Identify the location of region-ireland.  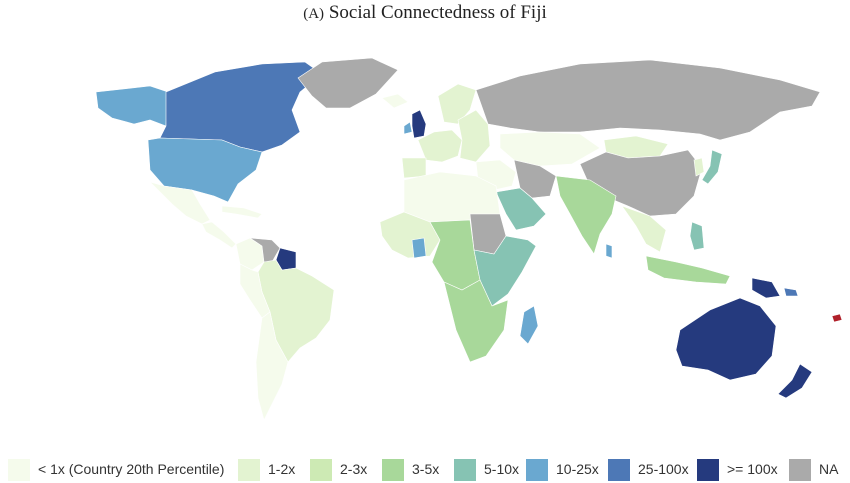
(408, 128).